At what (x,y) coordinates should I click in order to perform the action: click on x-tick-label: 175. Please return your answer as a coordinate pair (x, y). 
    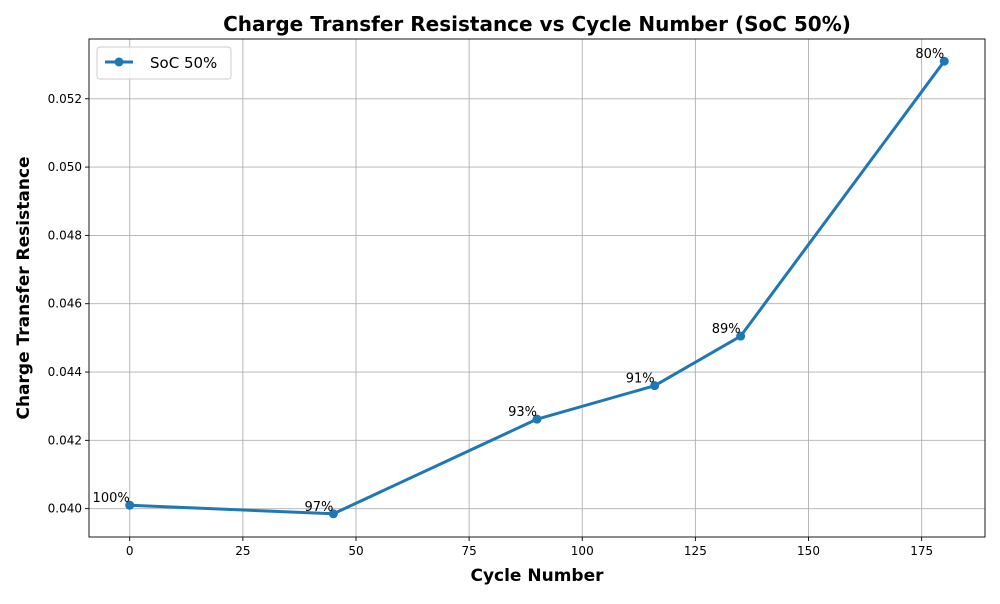
    Looking at the image, I should click on (921, 551).